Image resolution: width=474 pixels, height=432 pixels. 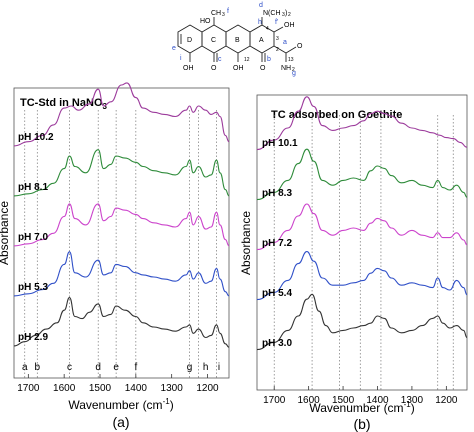 I want to click on series-labels-a: pH 10.2 pH 8.1 pH 7.0 pH 5.3 pH 2.9, so click(x=36, y=237).